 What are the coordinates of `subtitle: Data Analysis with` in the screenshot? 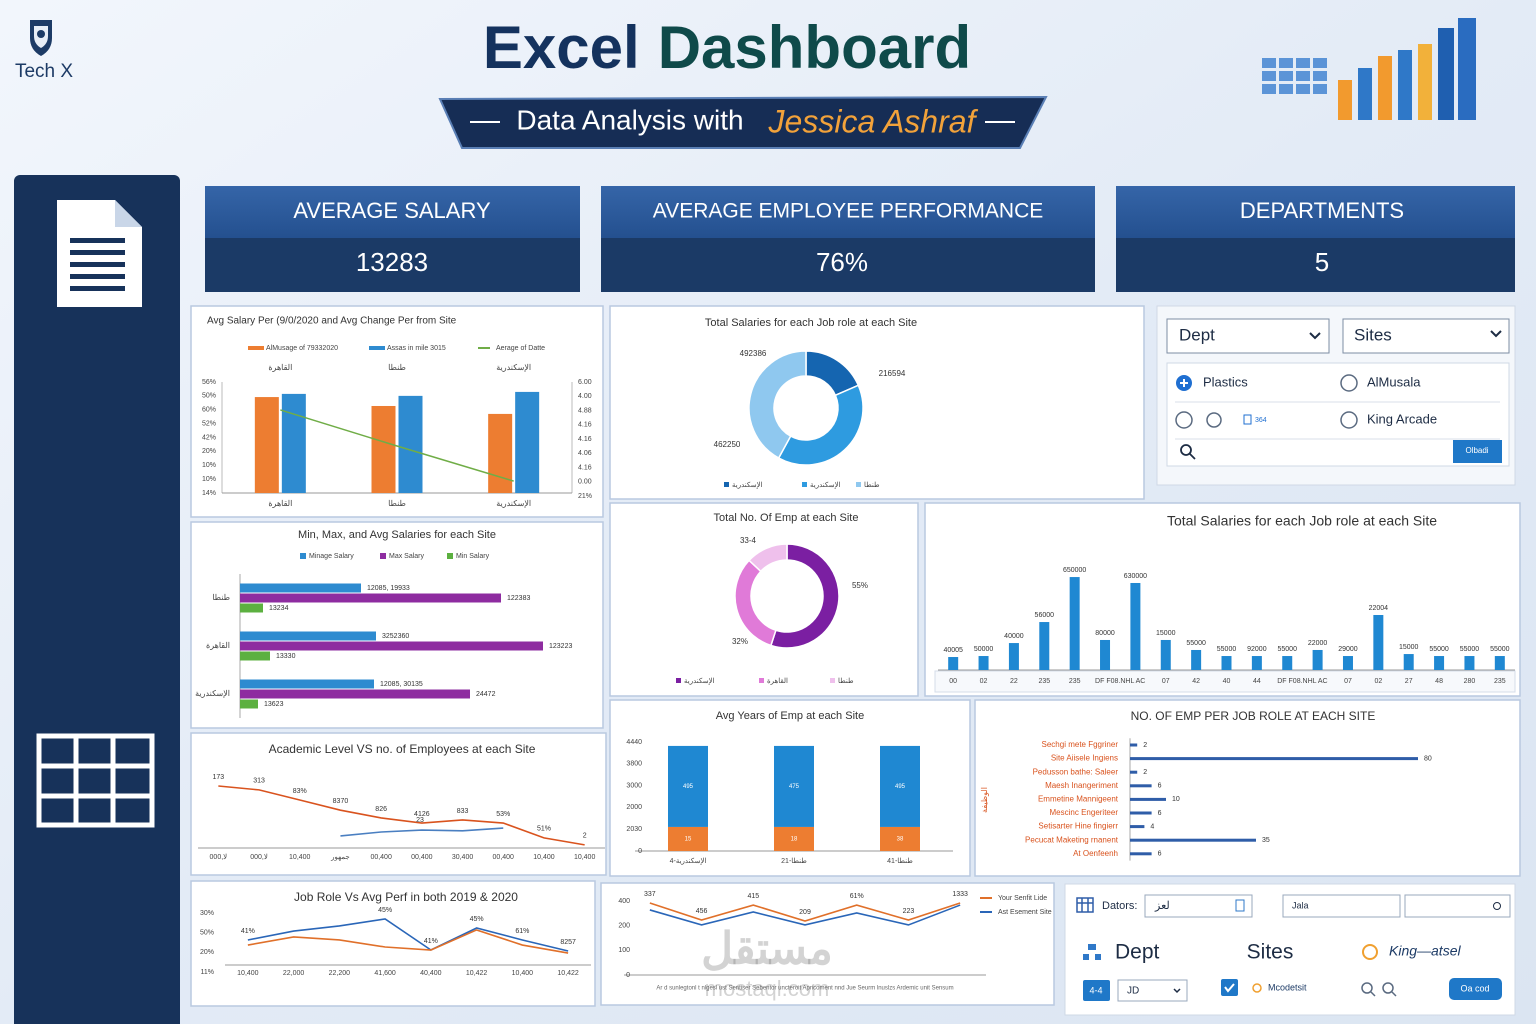 It's located at (629, 119).